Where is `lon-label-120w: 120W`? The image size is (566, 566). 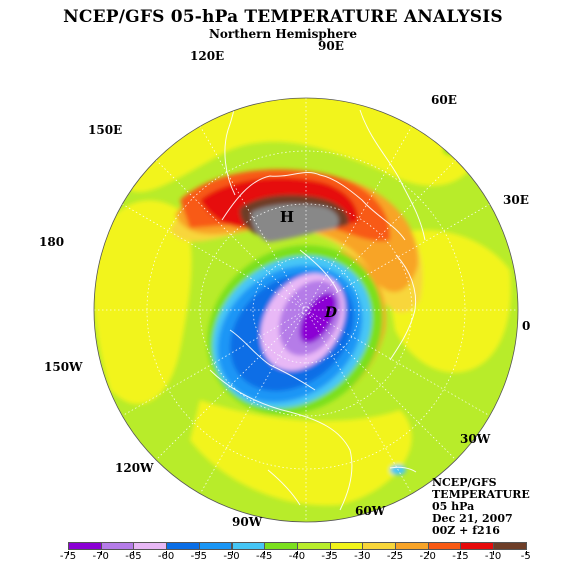 lon-label-120w: 120W is located at coordinates (134, 468).